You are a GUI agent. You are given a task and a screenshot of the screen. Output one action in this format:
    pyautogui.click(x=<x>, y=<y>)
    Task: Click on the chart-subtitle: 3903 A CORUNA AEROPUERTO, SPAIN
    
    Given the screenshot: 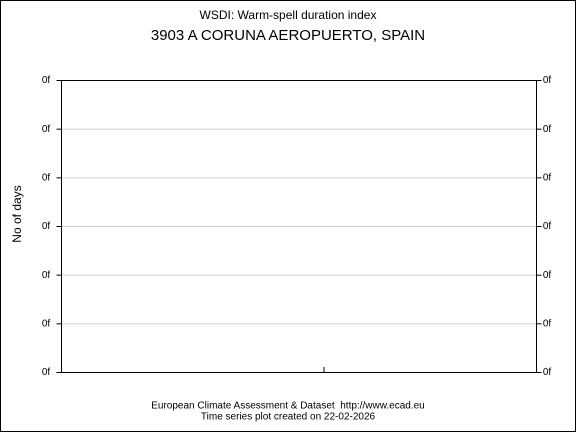 What is the action you would take?
    pyautogui.click(x=288, y=35)
    